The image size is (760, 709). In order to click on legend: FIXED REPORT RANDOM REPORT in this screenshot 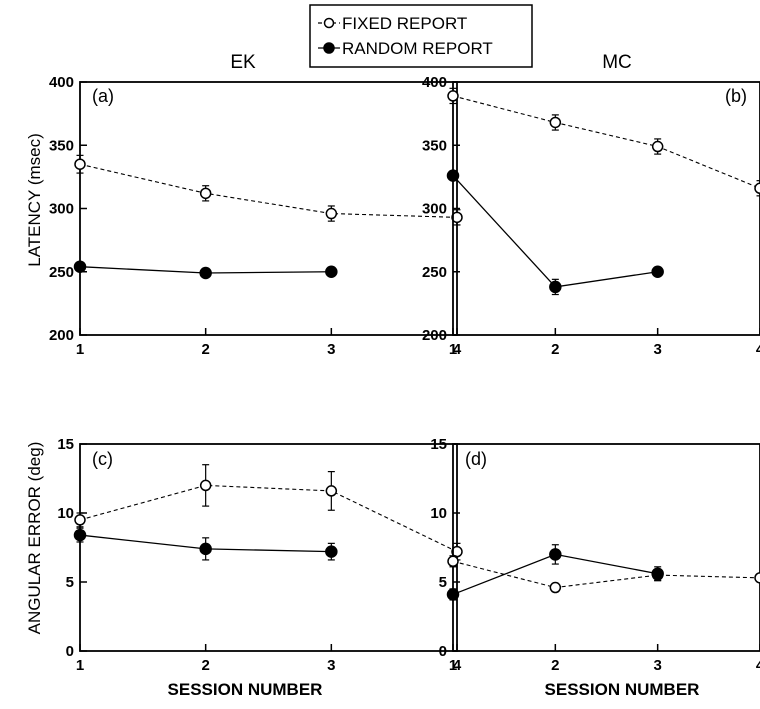, I will do `click(421, 36)`.